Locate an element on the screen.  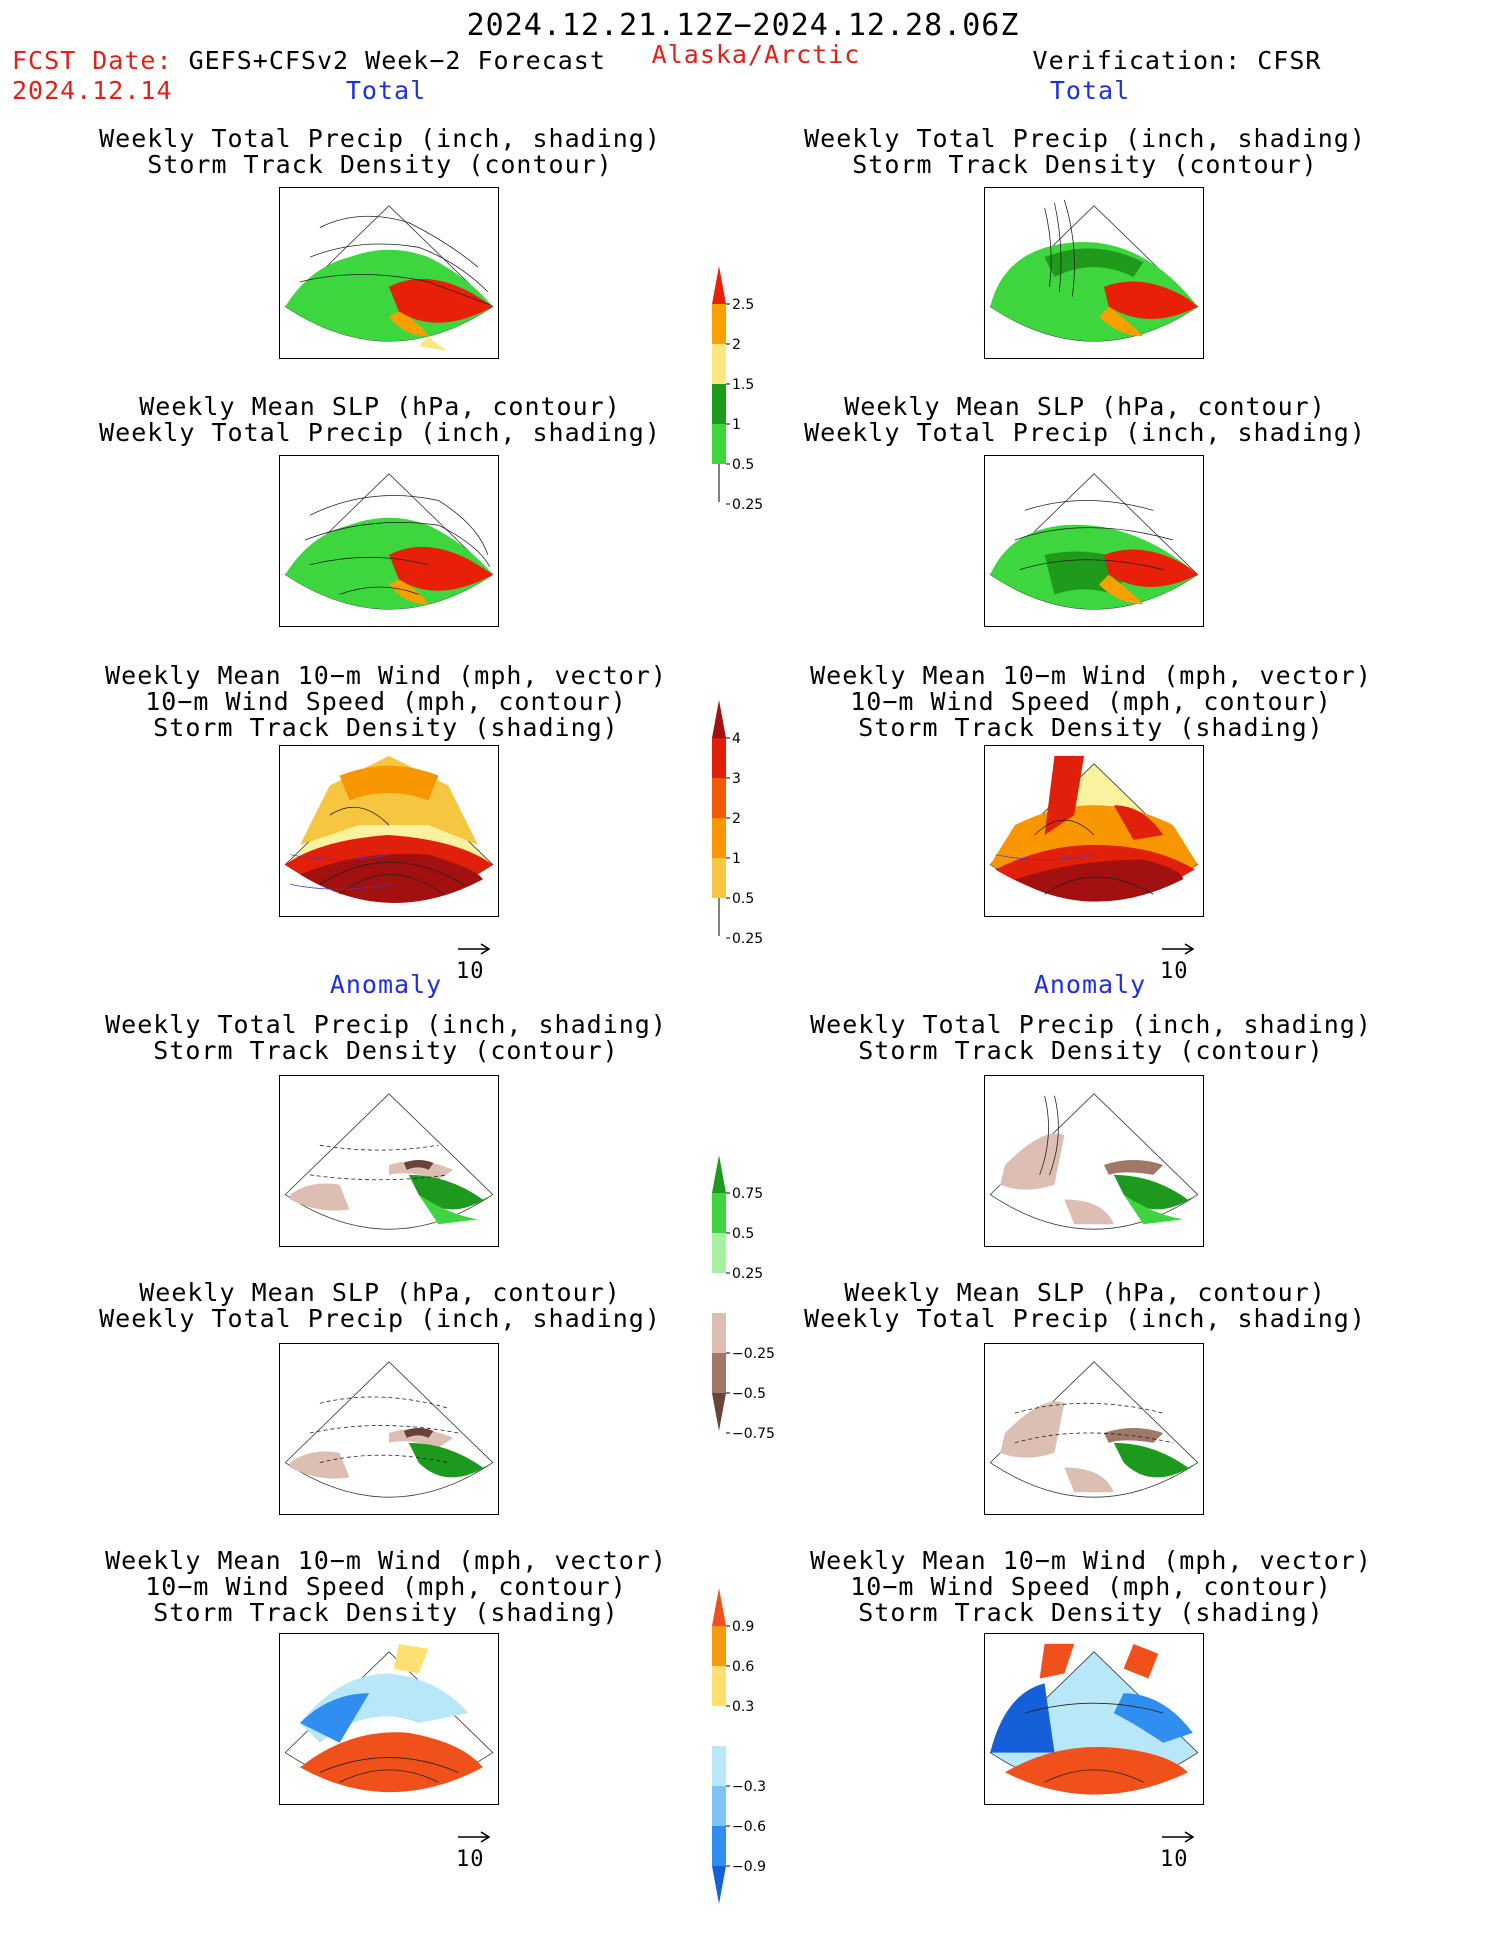
colorbar-label: 0.75 is located at coordinates (747, 1194).